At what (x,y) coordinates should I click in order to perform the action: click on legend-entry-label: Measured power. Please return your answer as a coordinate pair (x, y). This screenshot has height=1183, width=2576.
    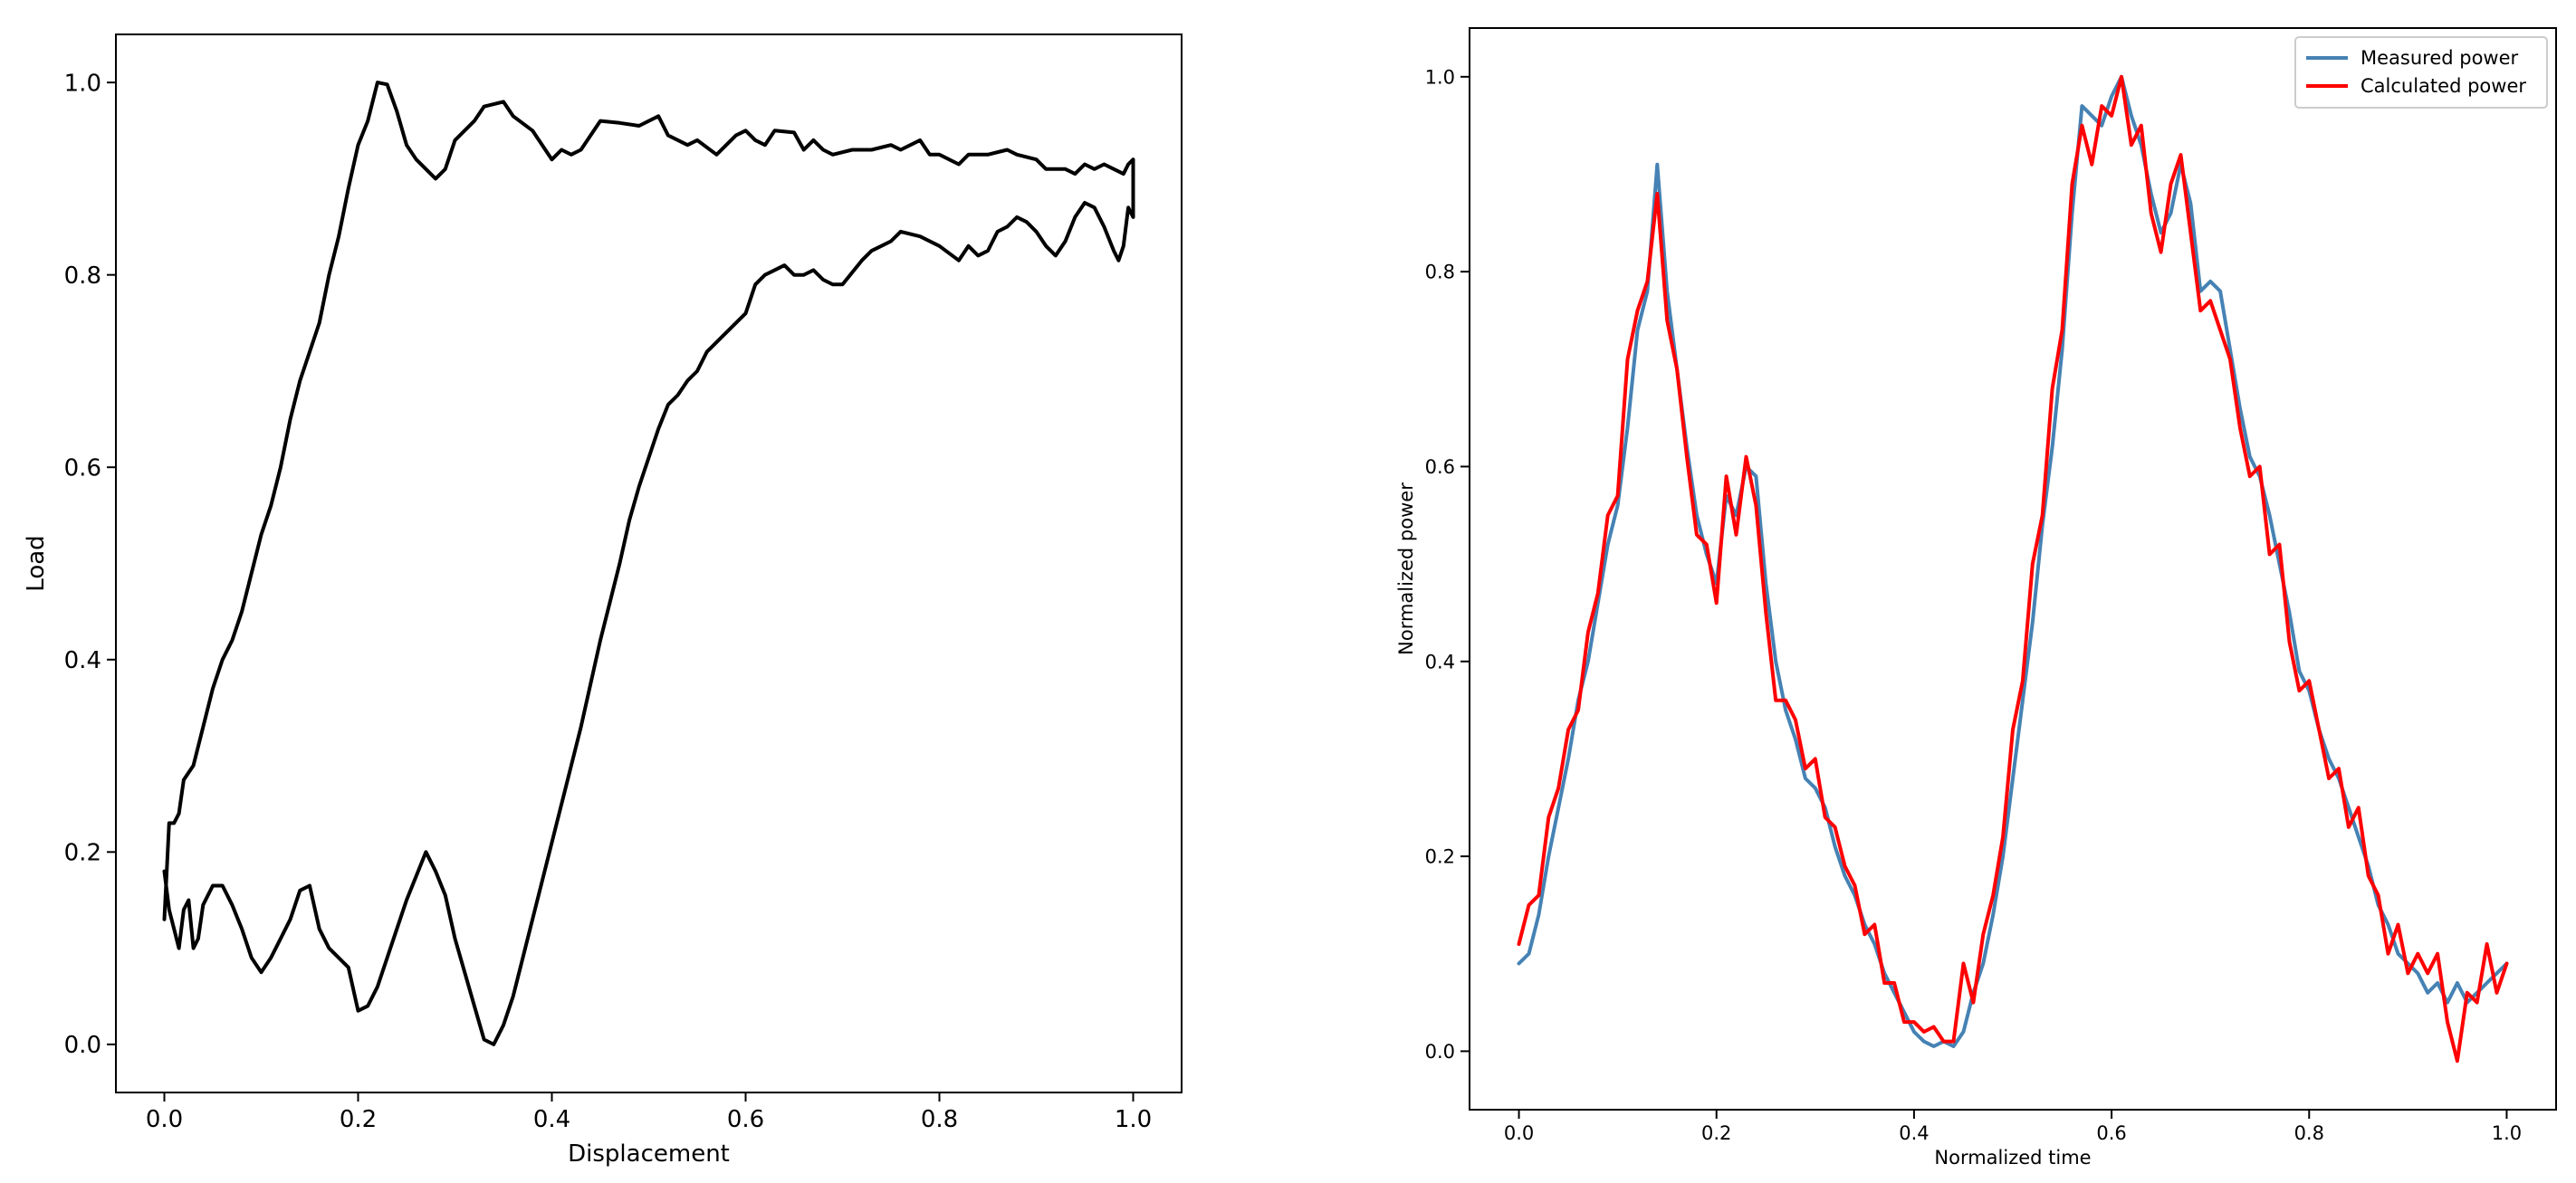
    Looking at the image, I should click on (2440, 58).